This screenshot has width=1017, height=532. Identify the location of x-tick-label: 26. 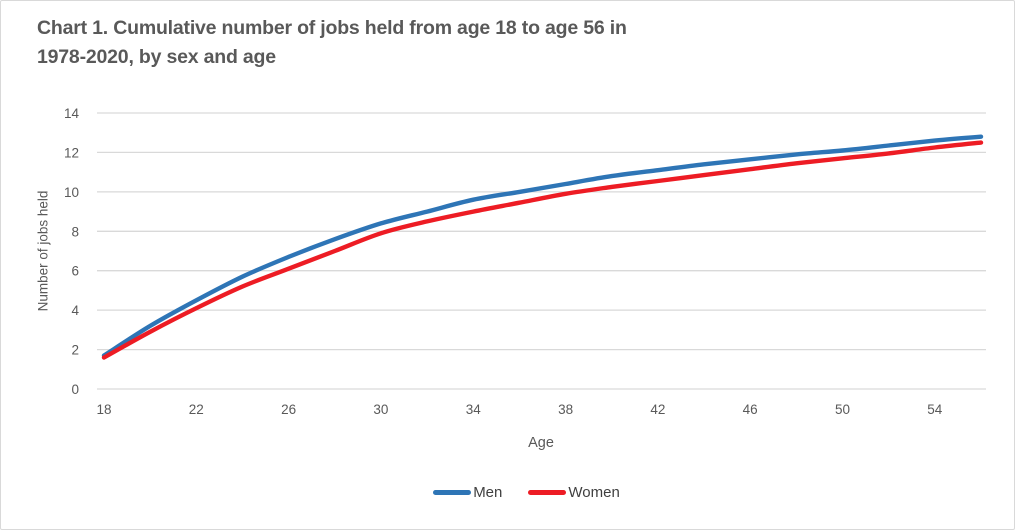
(288, 409).